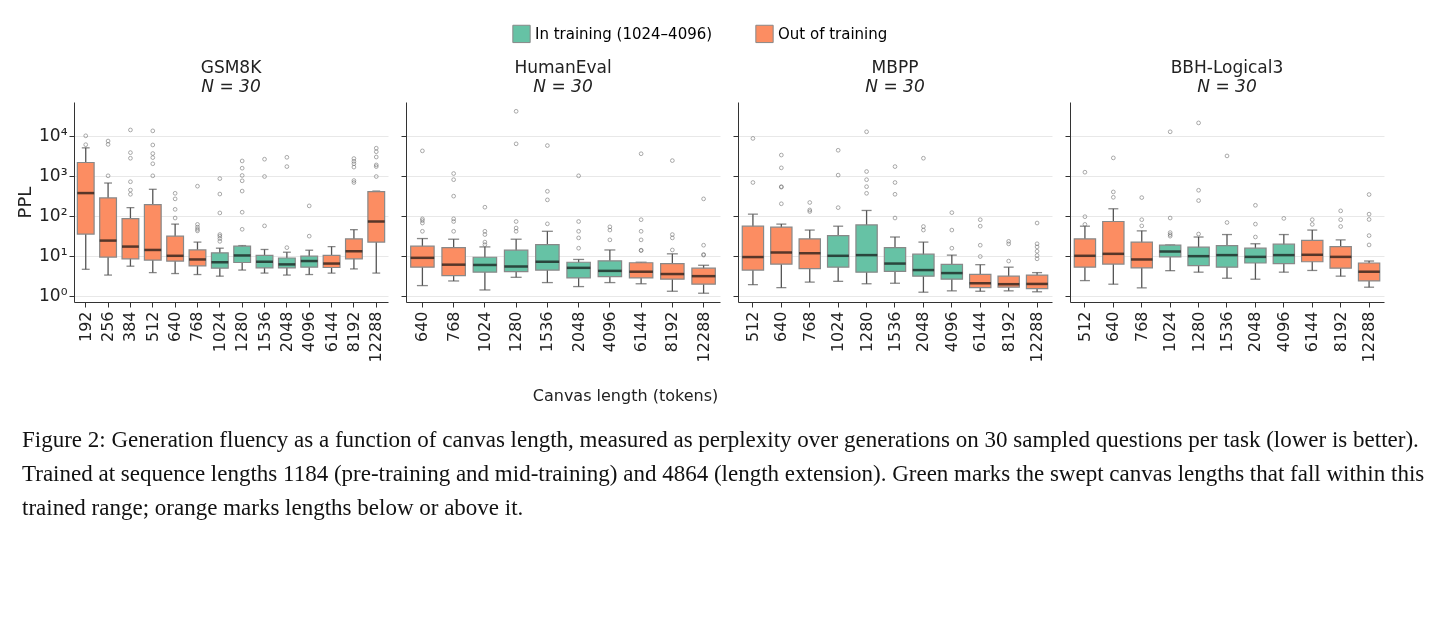  What do you see at coordinates (53, 295) in the screenshot?
I see `y-tick-label: 10⁰` at bounding box center [53, 295].